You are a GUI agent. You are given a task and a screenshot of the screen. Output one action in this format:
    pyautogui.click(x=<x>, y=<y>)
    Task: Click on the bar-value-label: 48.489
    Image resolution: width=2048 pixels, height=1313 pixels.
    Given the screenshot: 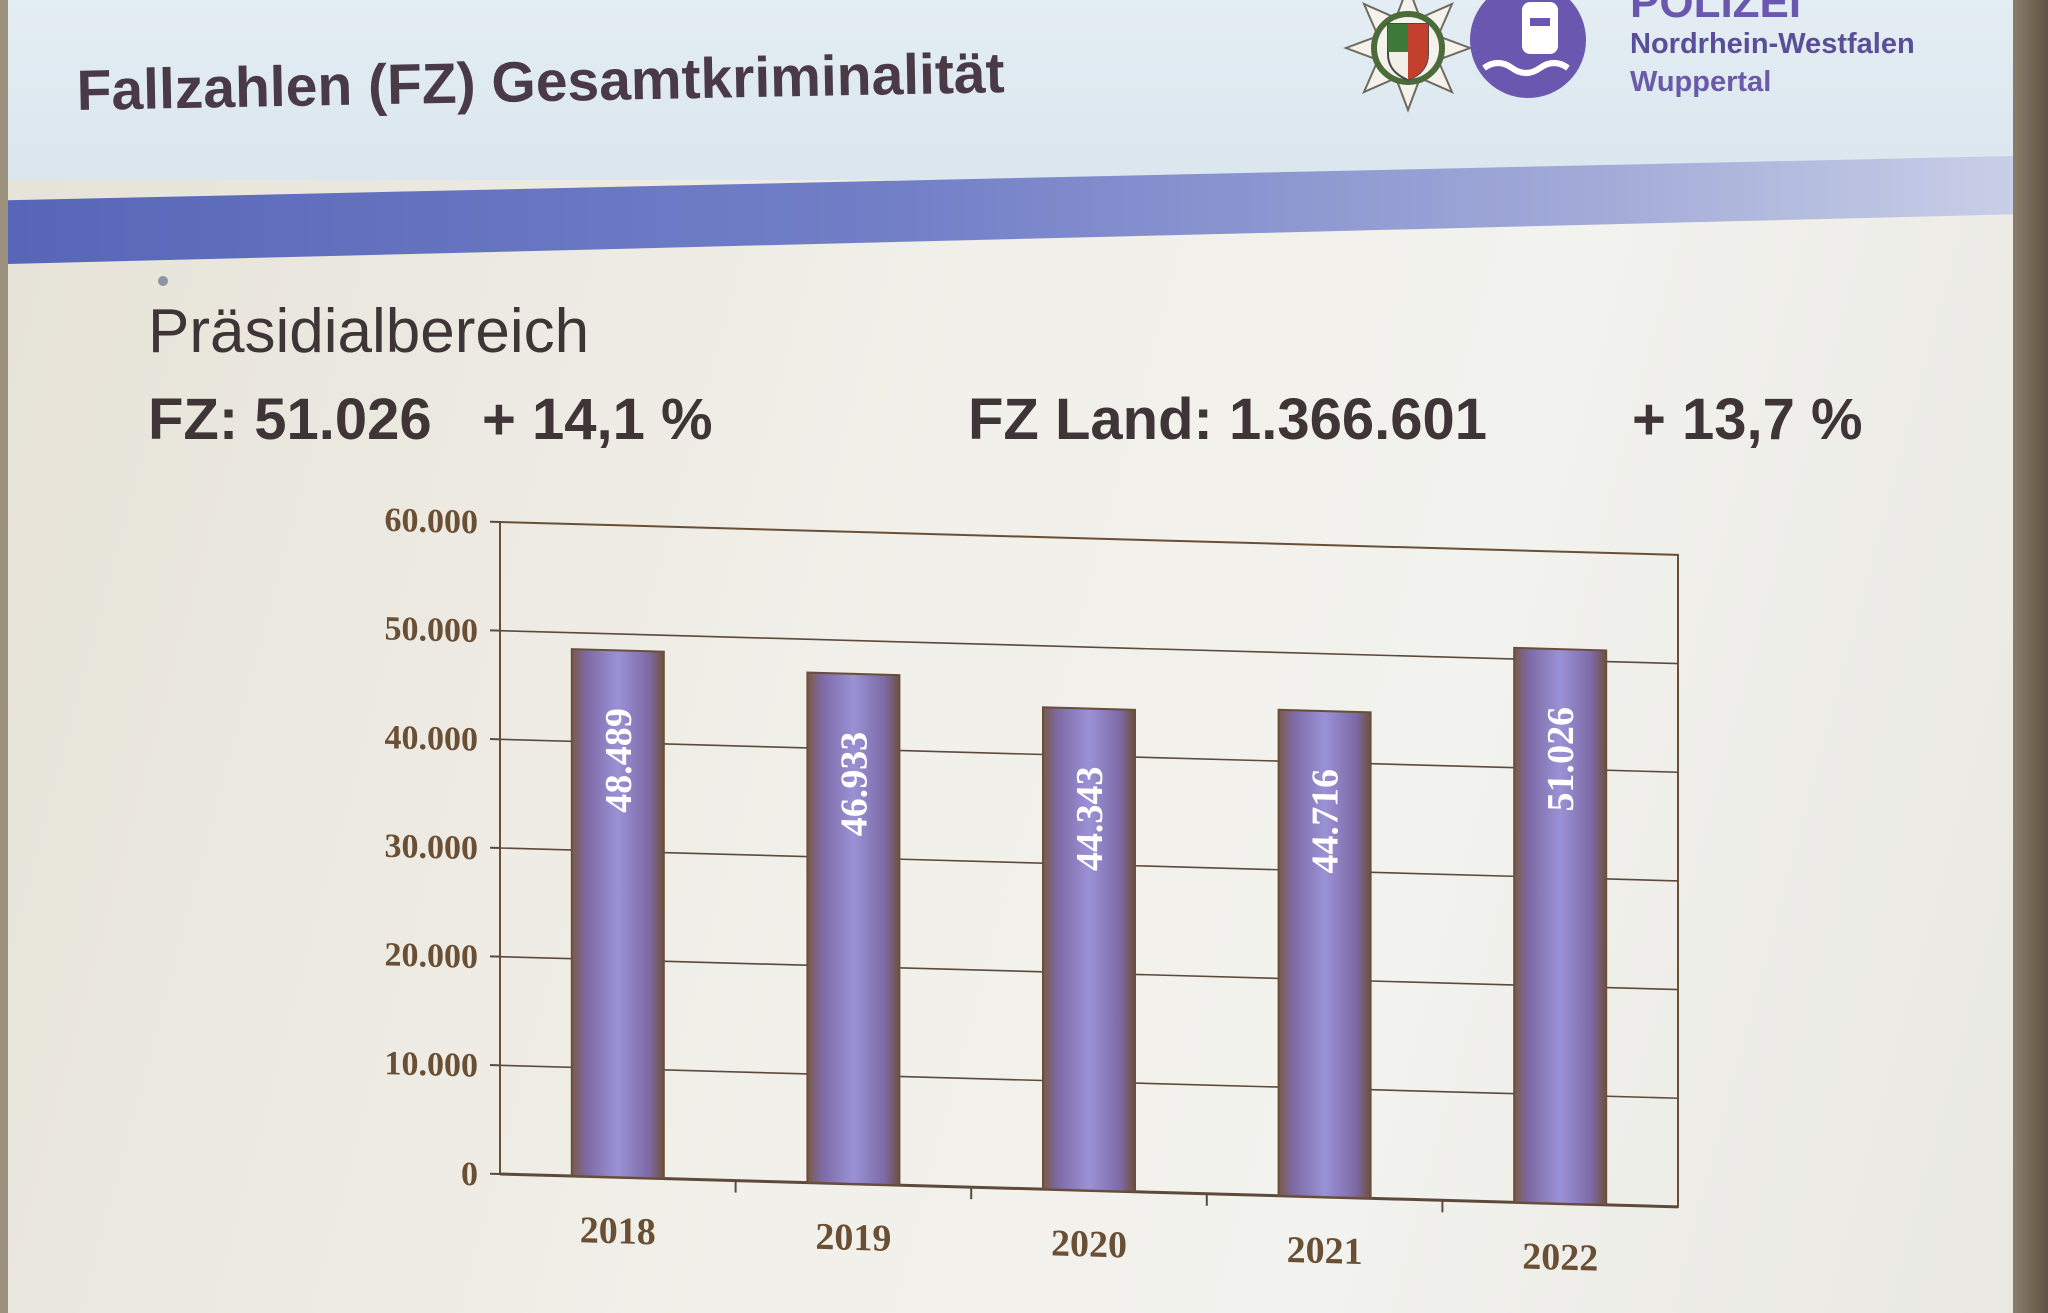 What is the action you would take?
    pyautogui.click(x=619, y=761)
    